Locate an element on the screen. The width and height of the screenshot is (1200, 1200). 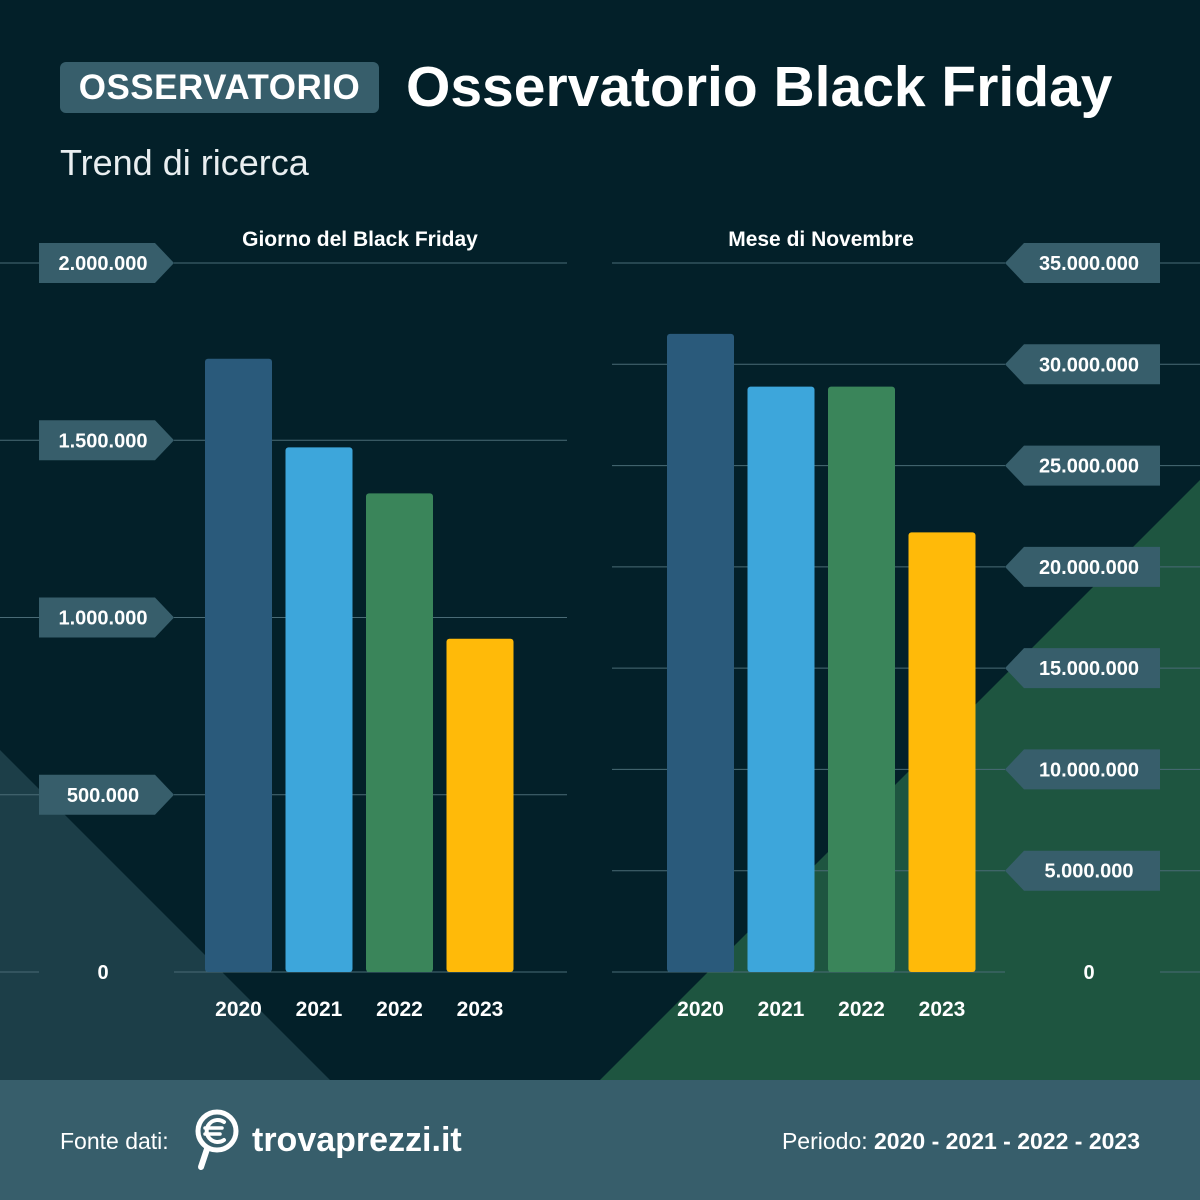
fonte-label: Fonte dati: is located at coordinates (114, 1141).